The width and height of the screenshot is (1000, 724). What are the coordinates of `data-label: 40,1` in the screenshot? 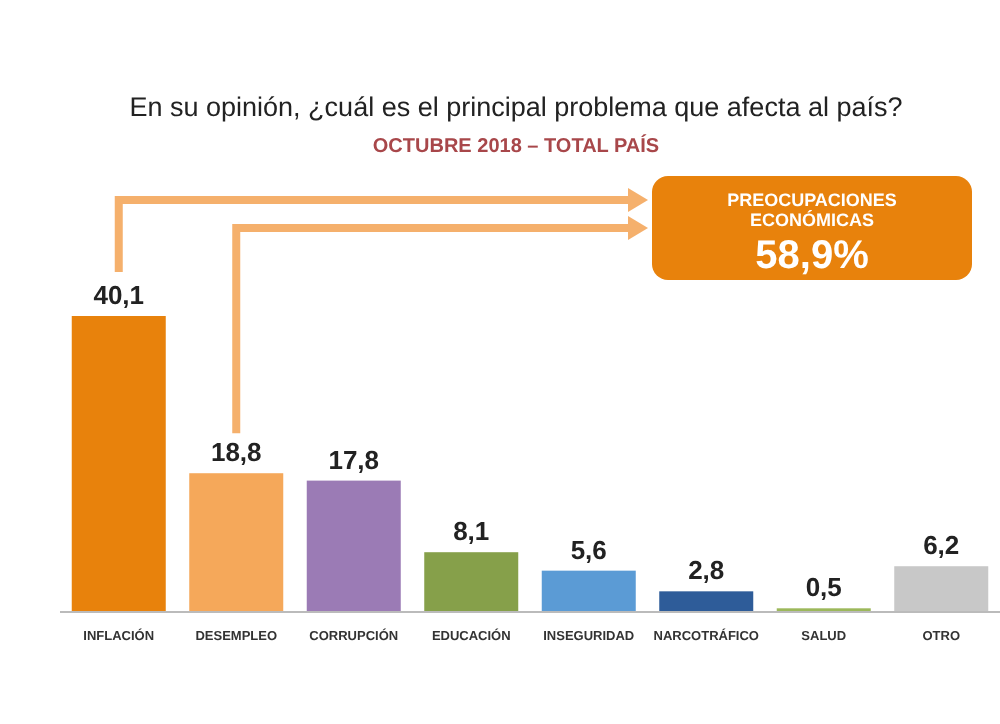 It's located at (119, 295).